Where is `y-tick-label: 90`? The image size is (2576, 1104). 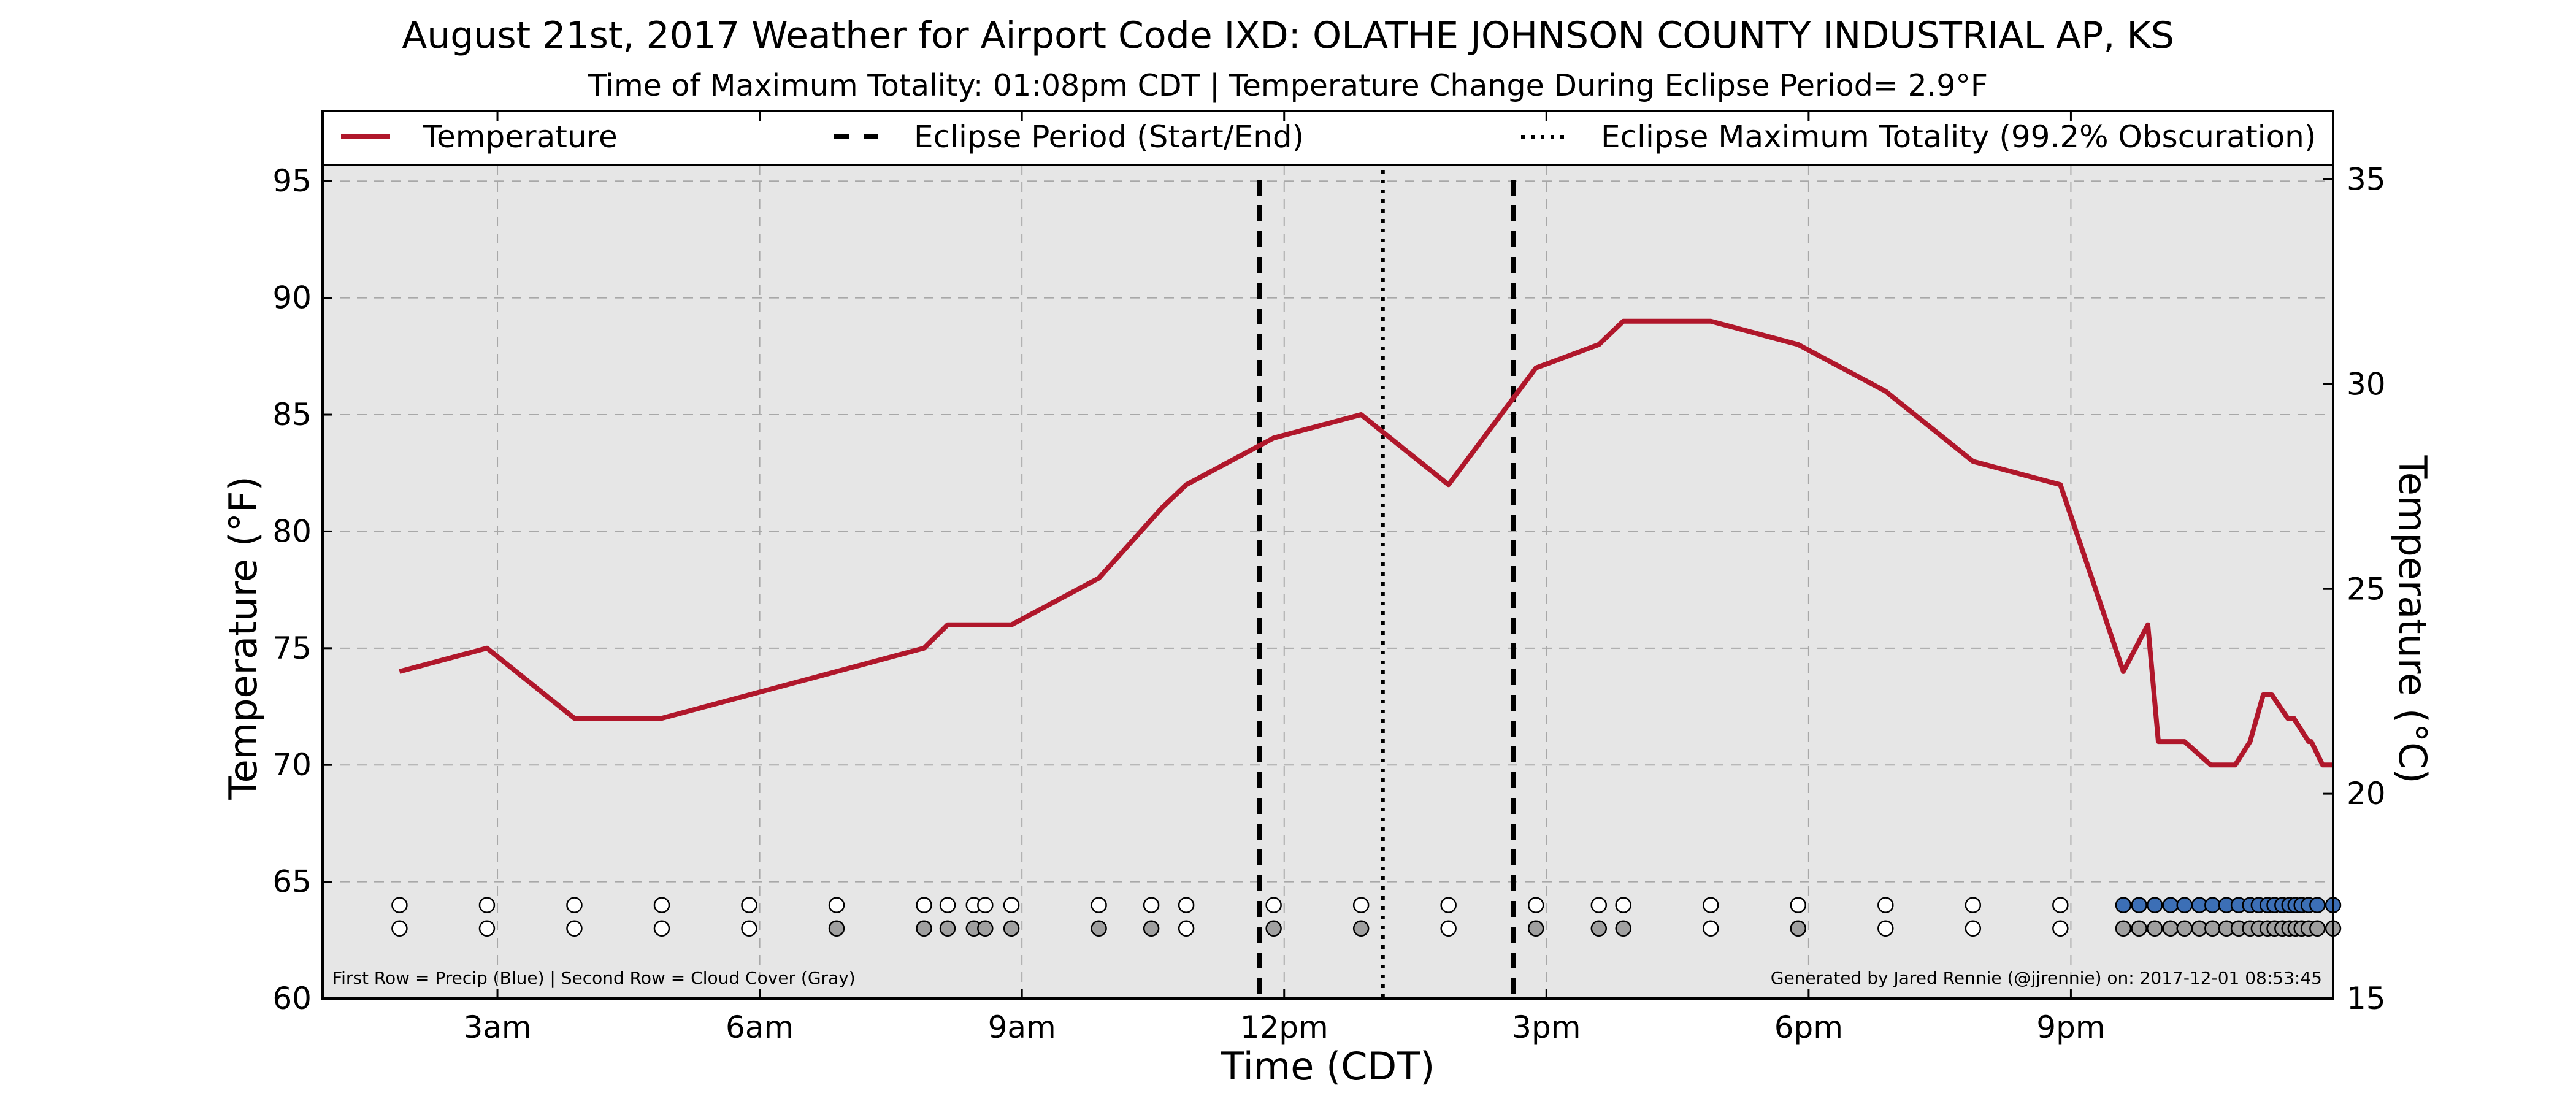 y-tick-label: 90 is located at coordinates (292, 298).